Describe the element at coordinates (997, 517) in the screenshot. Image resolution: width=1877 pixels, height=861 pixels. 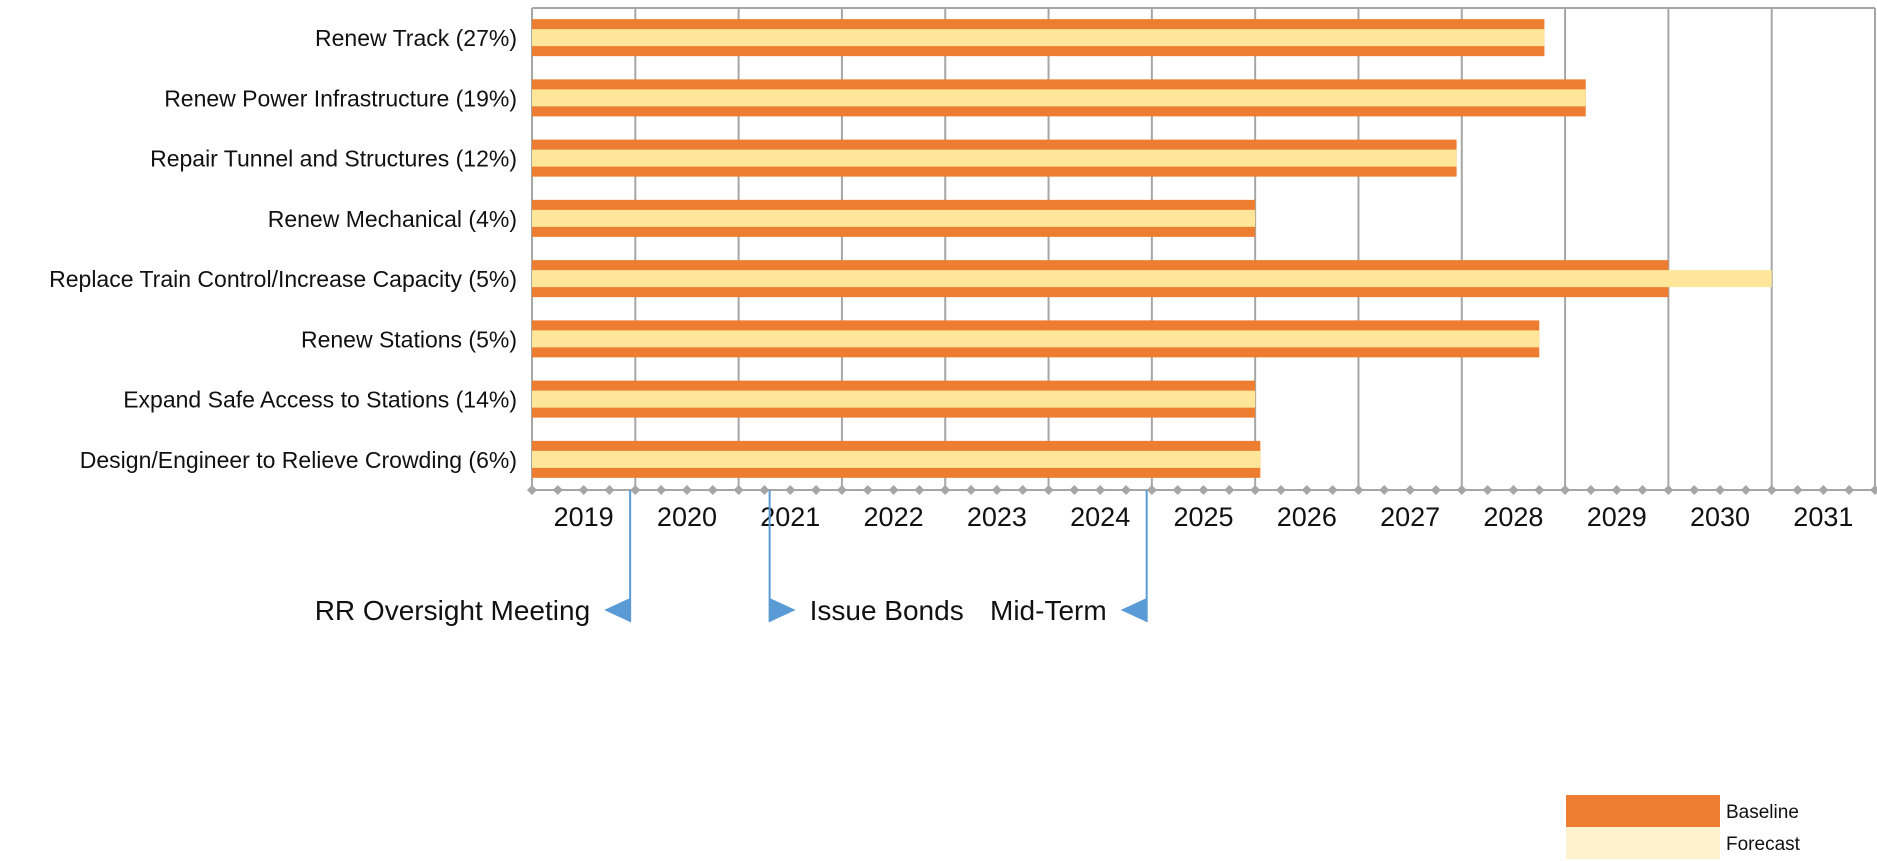
I see `x-tick-label: 2023` at that location.